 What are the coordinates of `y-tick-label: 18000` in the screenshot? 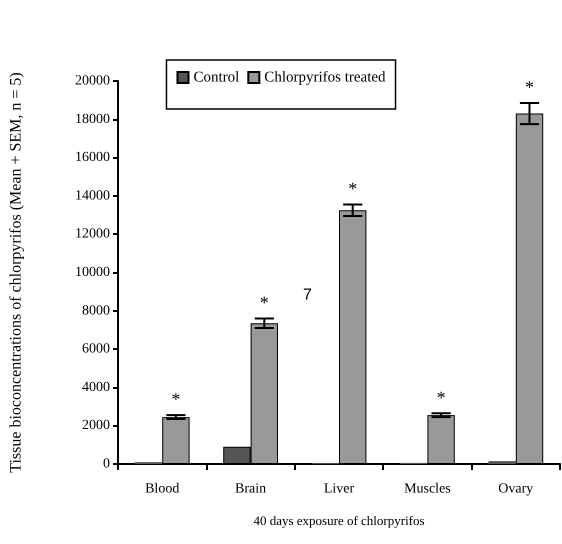 It's located at (92, 119).